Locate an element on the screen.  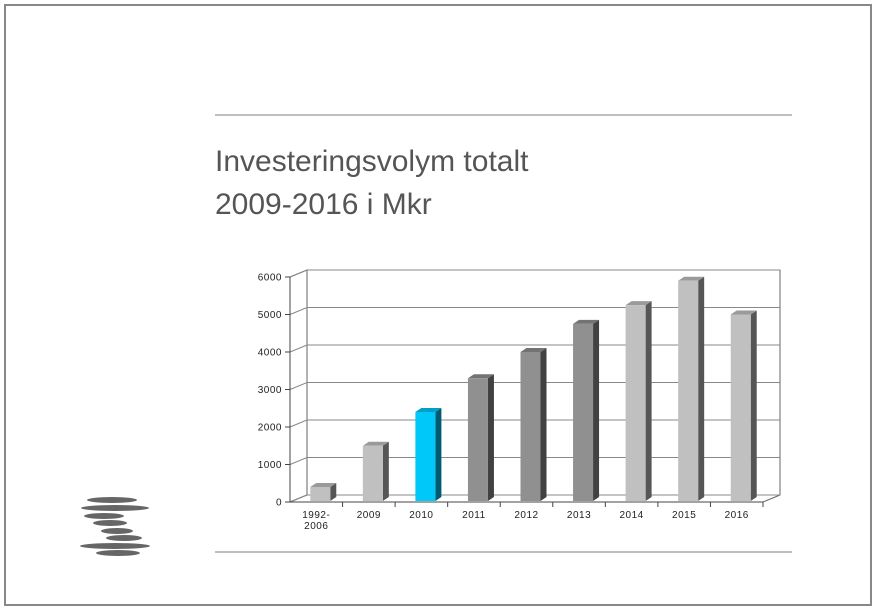
logo is located at coordinates (115, 526).